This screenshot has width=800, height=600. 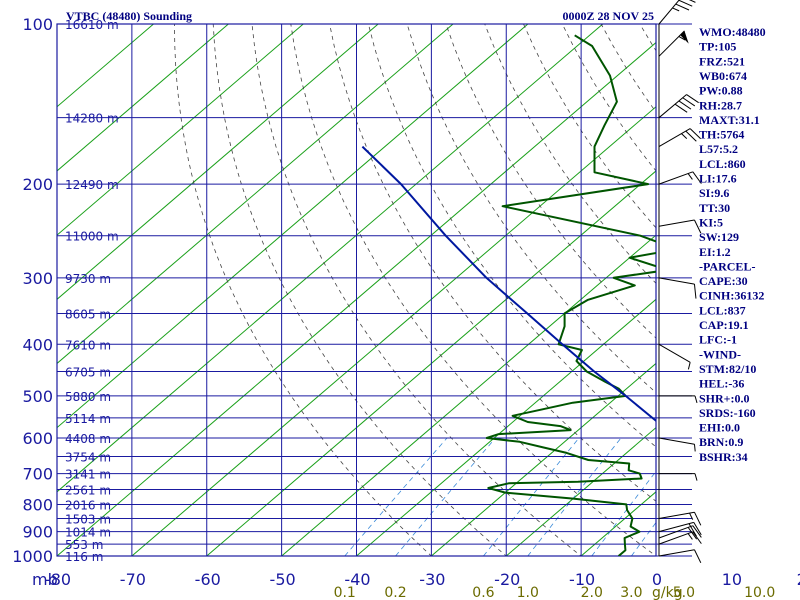 I want to click on stat-line: LFC:-1, so click(x=718, y=340).